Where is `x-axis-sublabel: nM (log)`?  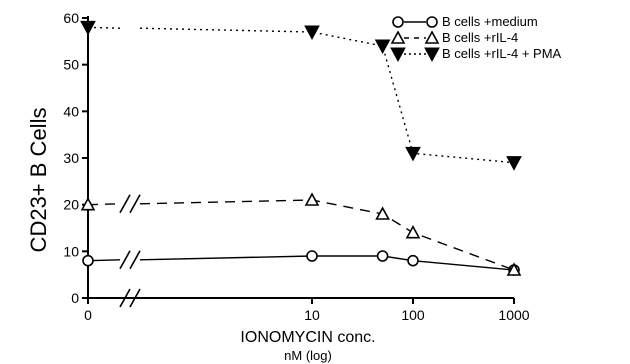 x-axis-sublabel: nM (log) is located at coordinates (308, 355).